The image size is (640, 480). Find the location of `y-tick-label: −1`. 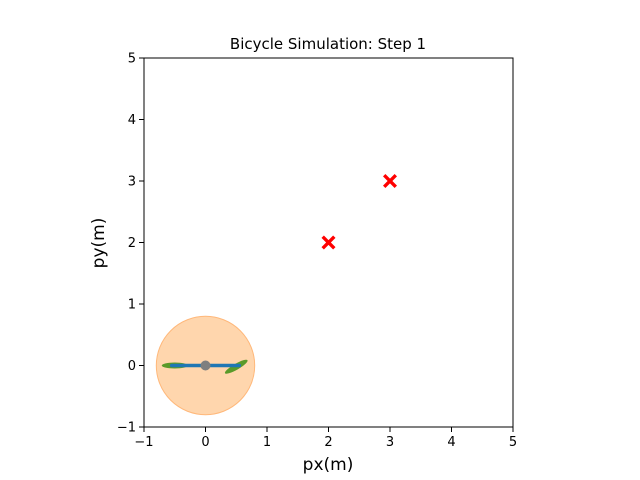

y-tick-label: −1 is located at coordinates (126, 428).